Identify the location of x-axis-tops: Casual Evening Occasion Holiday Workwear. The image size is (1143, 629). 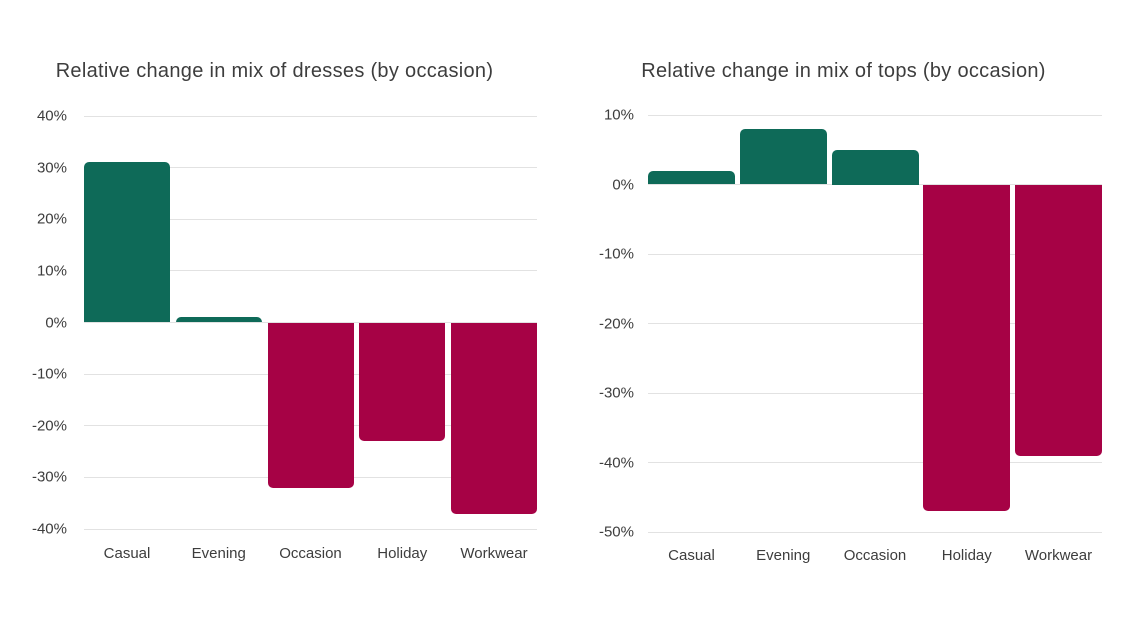
(875, 557).